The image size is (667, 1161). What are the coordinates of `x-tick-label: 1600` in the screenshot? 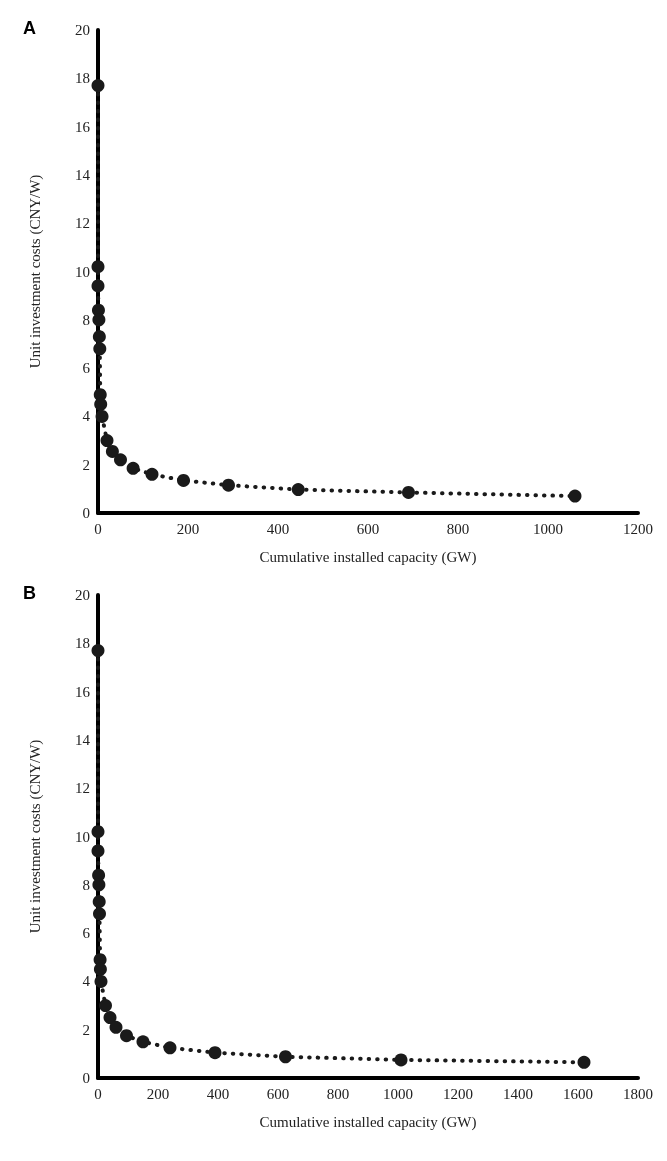 It's located at (578, 1093).